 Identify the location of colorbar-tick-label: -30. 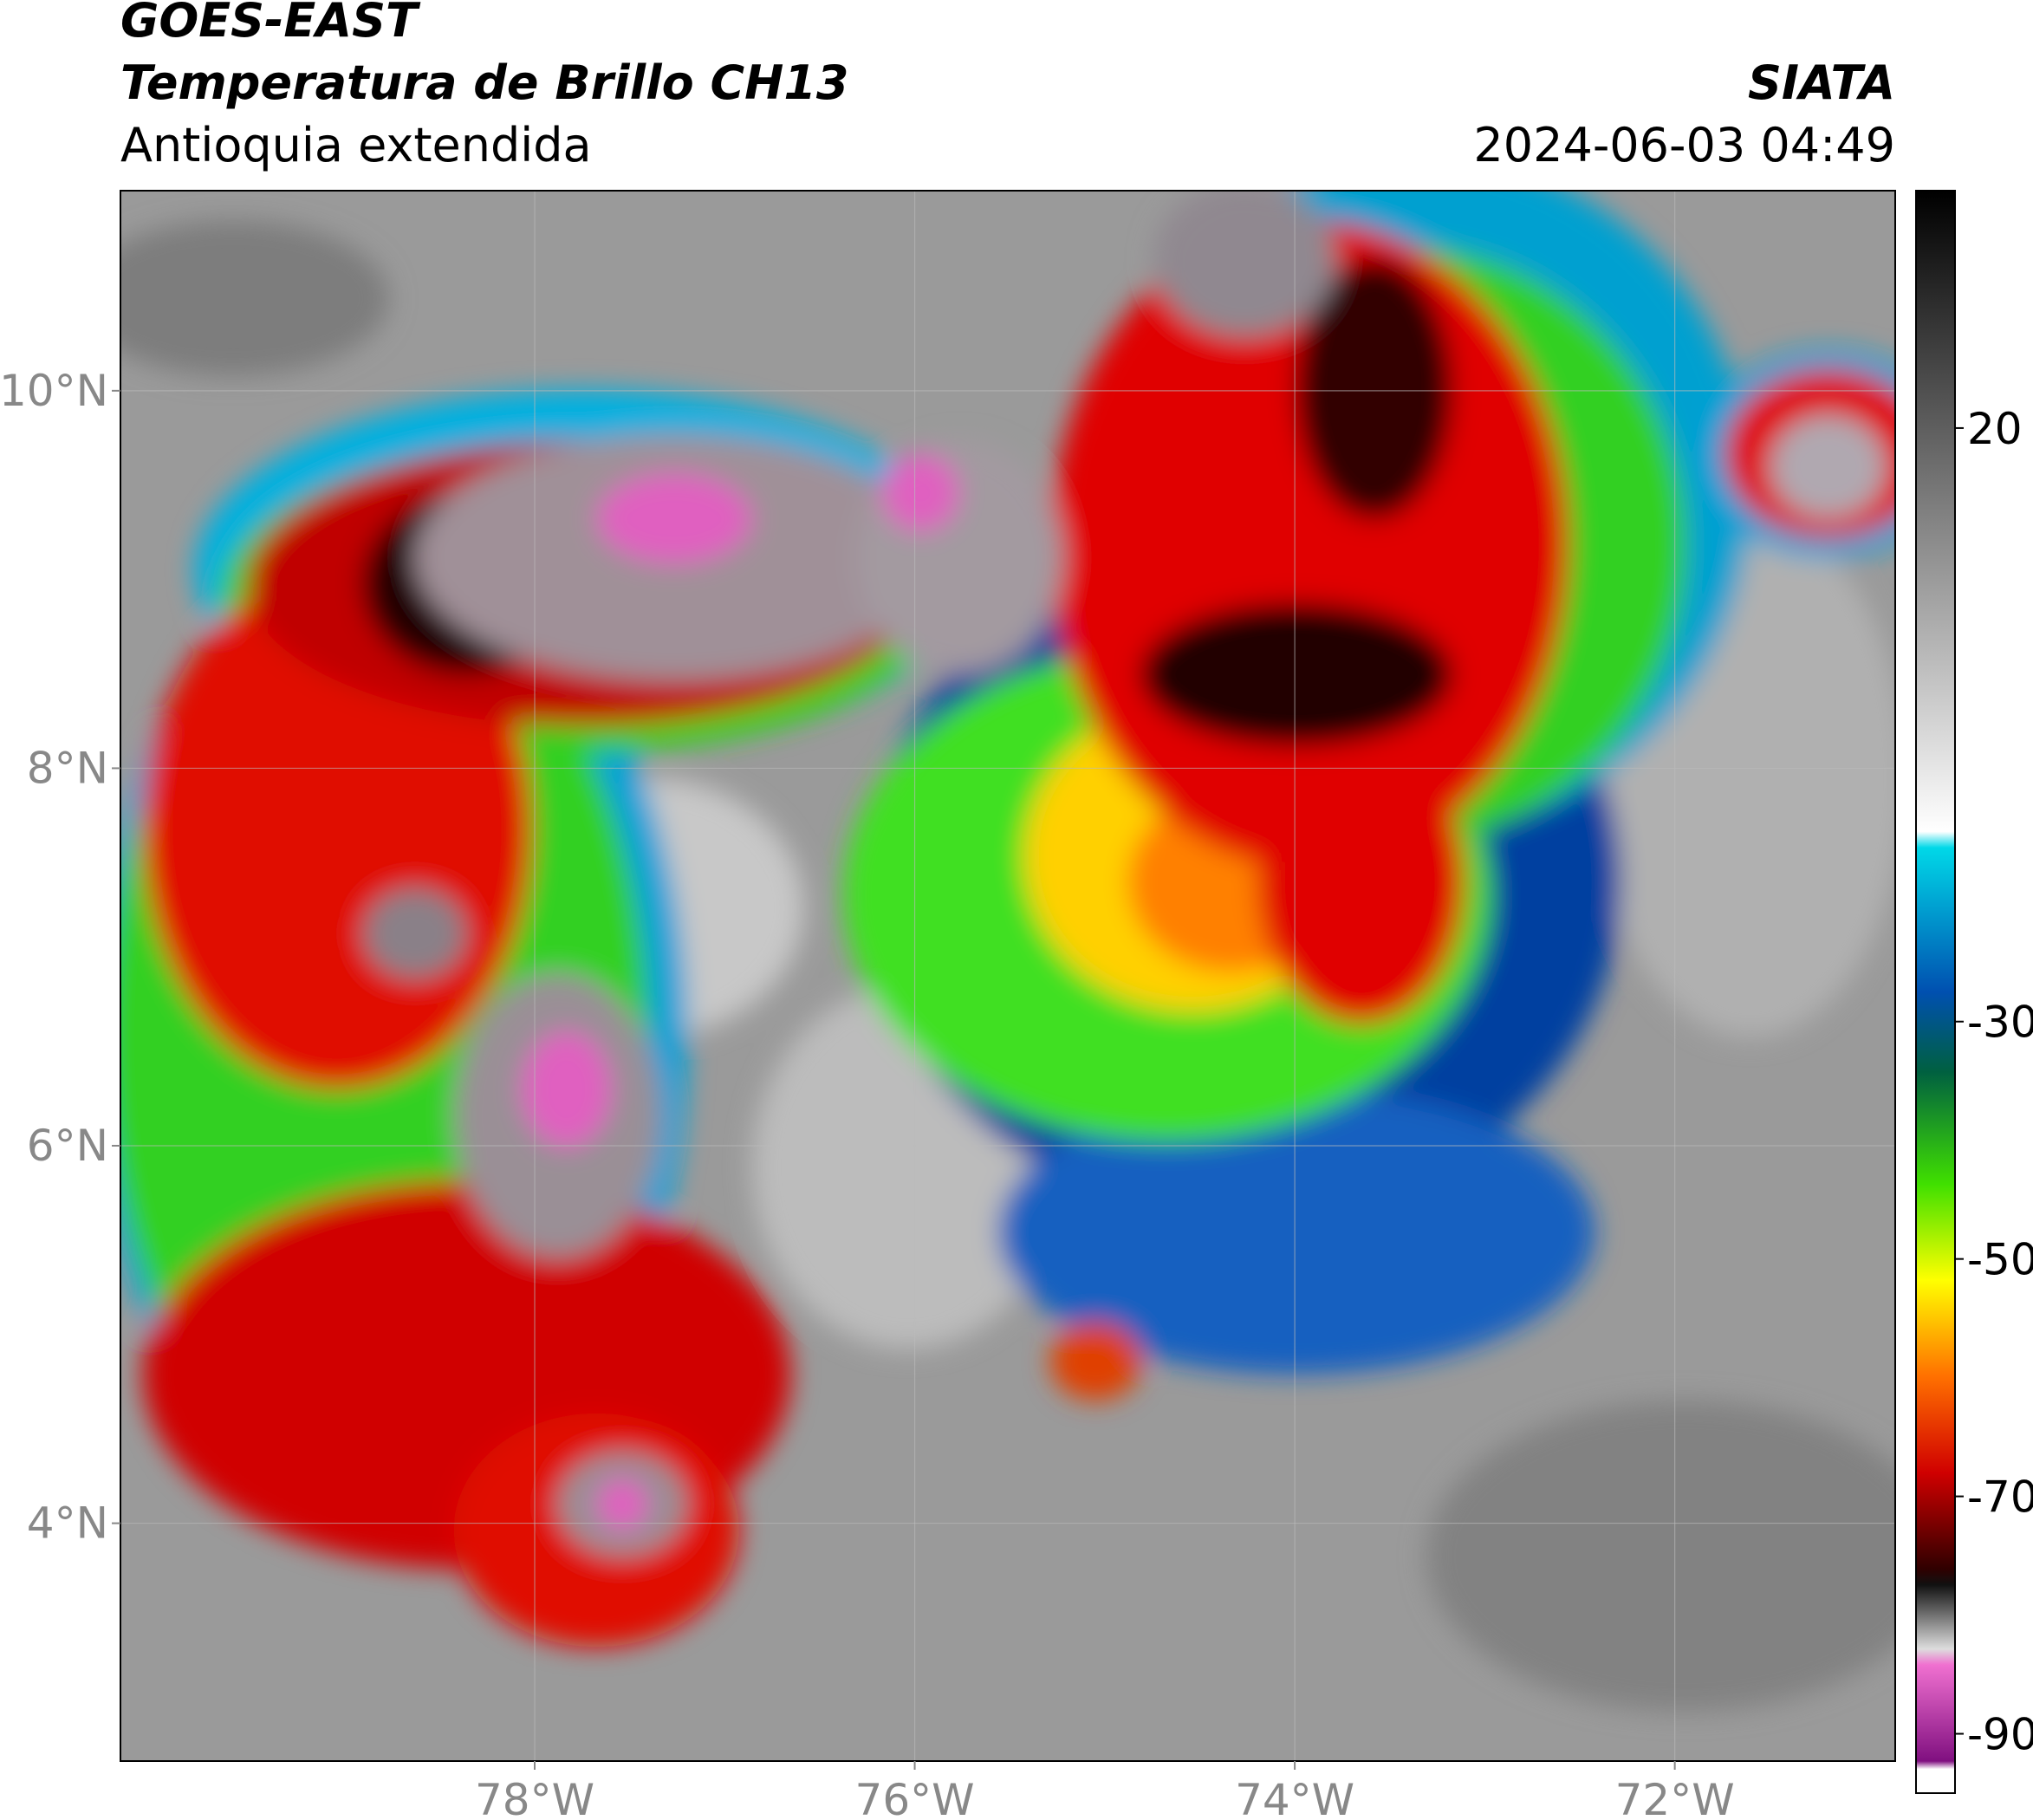
(2000, 1023).